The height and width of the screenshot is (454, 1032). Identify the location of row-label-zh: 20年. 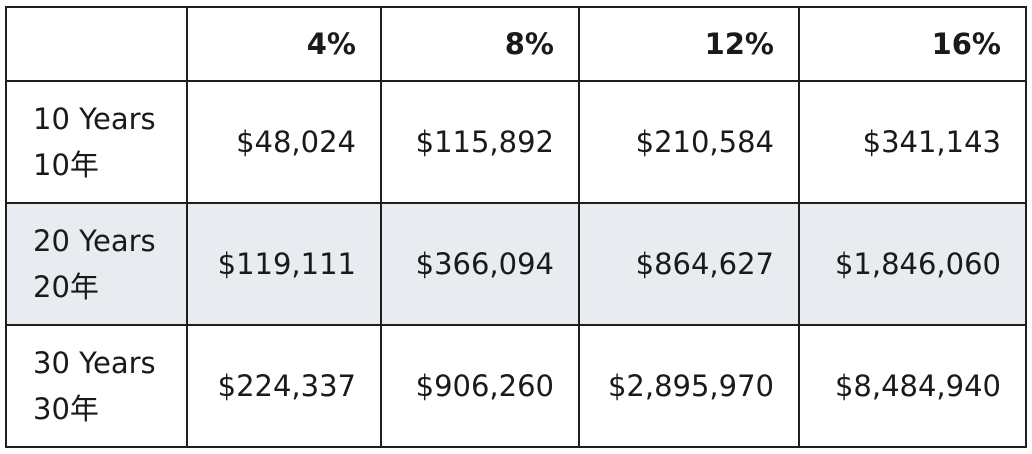
(66, 287).